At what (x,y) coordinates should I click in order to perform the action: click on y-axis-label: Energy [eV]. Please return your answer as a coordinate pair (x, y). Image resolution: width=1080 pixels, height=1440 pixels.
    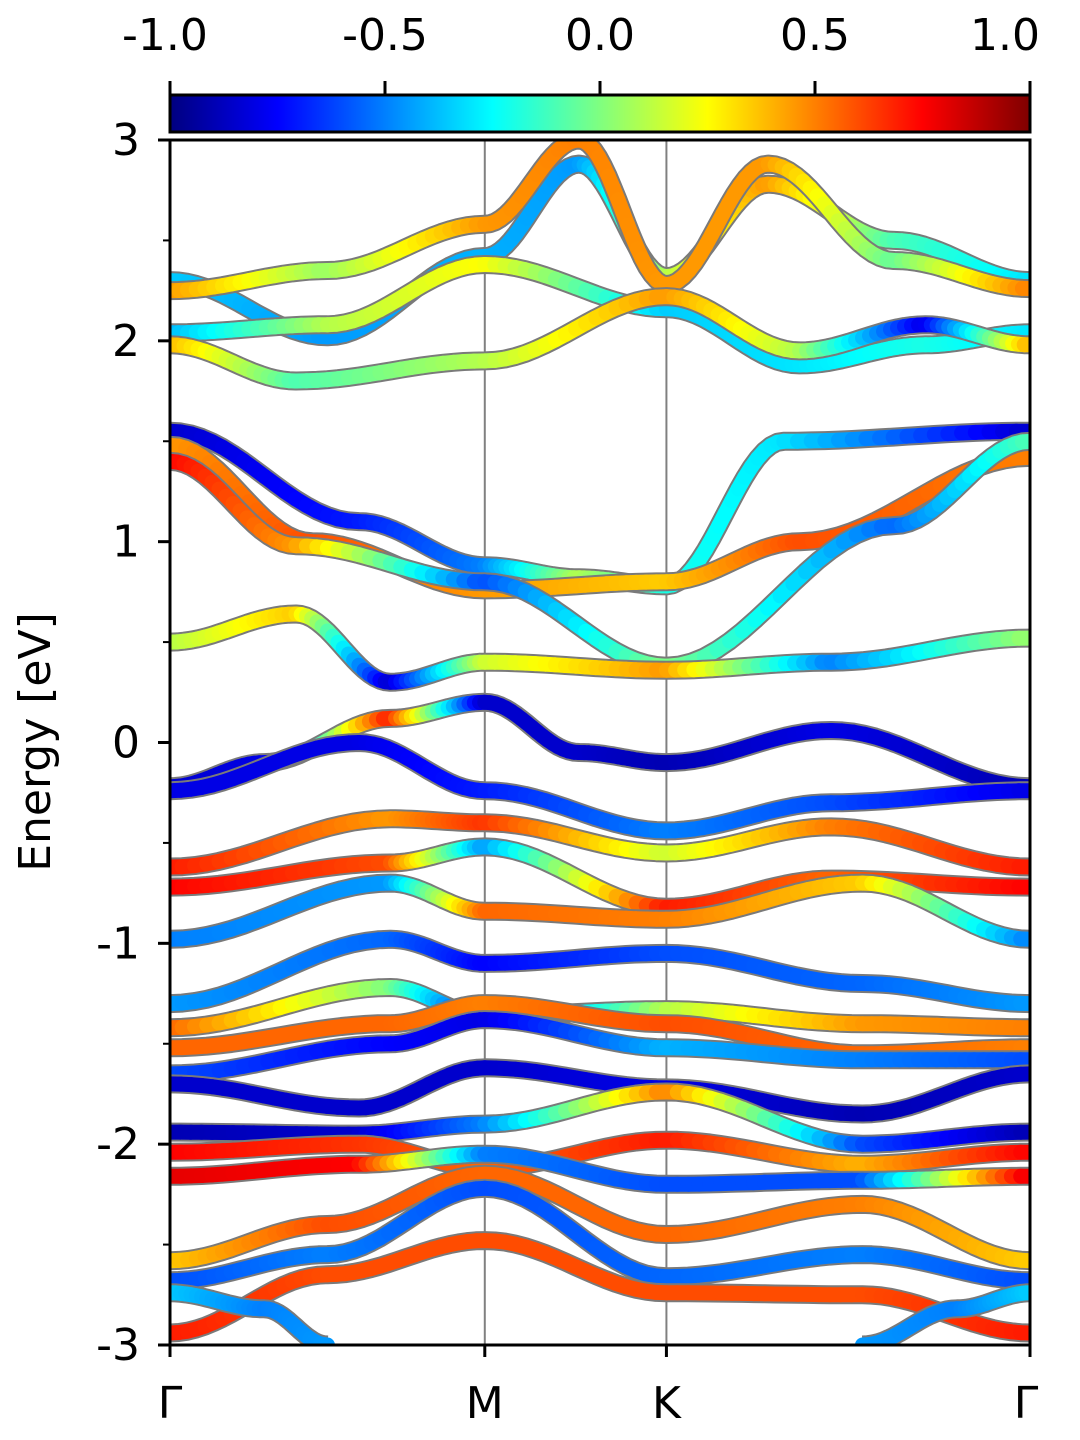
    Looking at the image, I should click on (35, 742).